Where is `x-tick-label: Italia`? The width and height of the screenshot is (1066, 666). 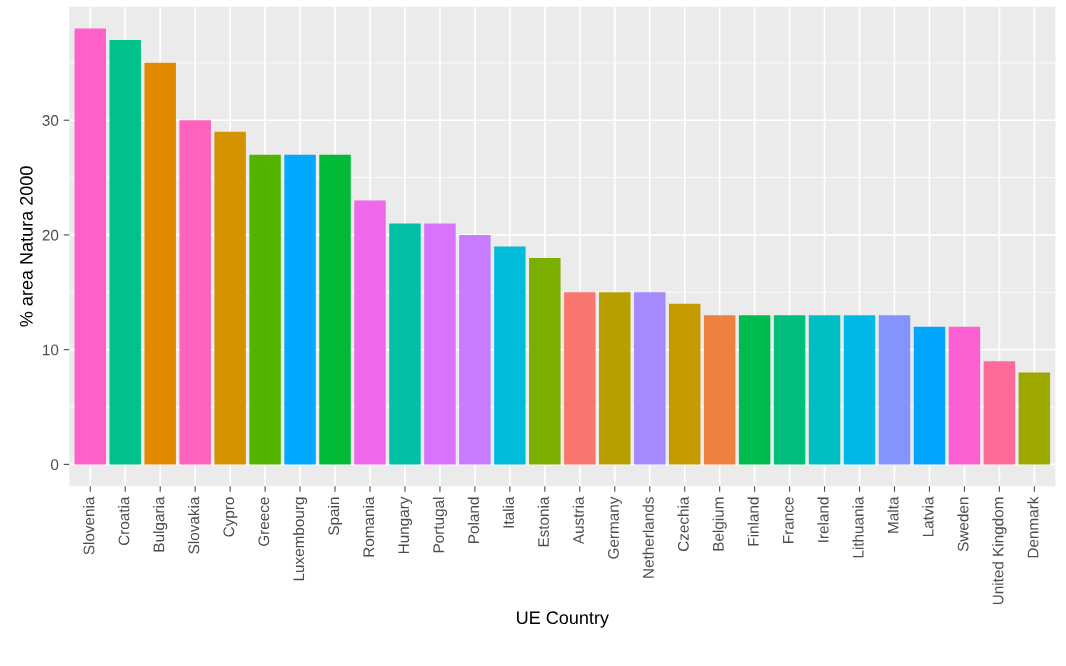
x-tick-label: Italia is located at coordinates (508, 512).